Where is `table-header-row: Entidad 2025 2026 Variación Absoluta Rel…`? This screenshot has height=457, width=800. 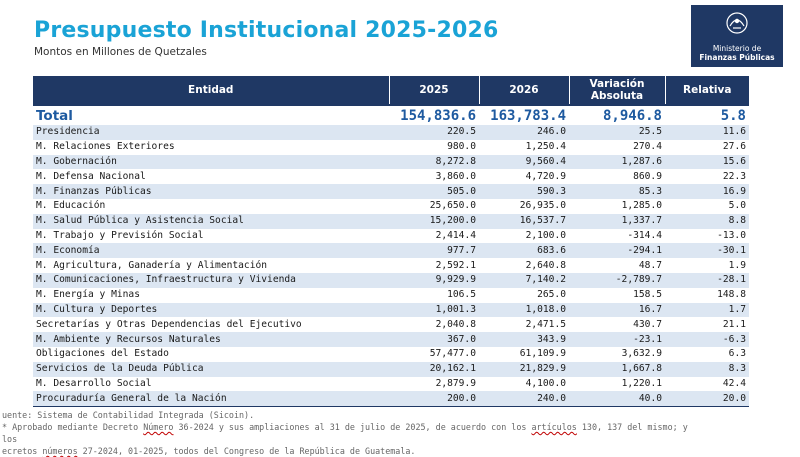
table-header-row: Entidad 2025 2026 Variación Absoluta Rel… is located at coordinates (391, 90).